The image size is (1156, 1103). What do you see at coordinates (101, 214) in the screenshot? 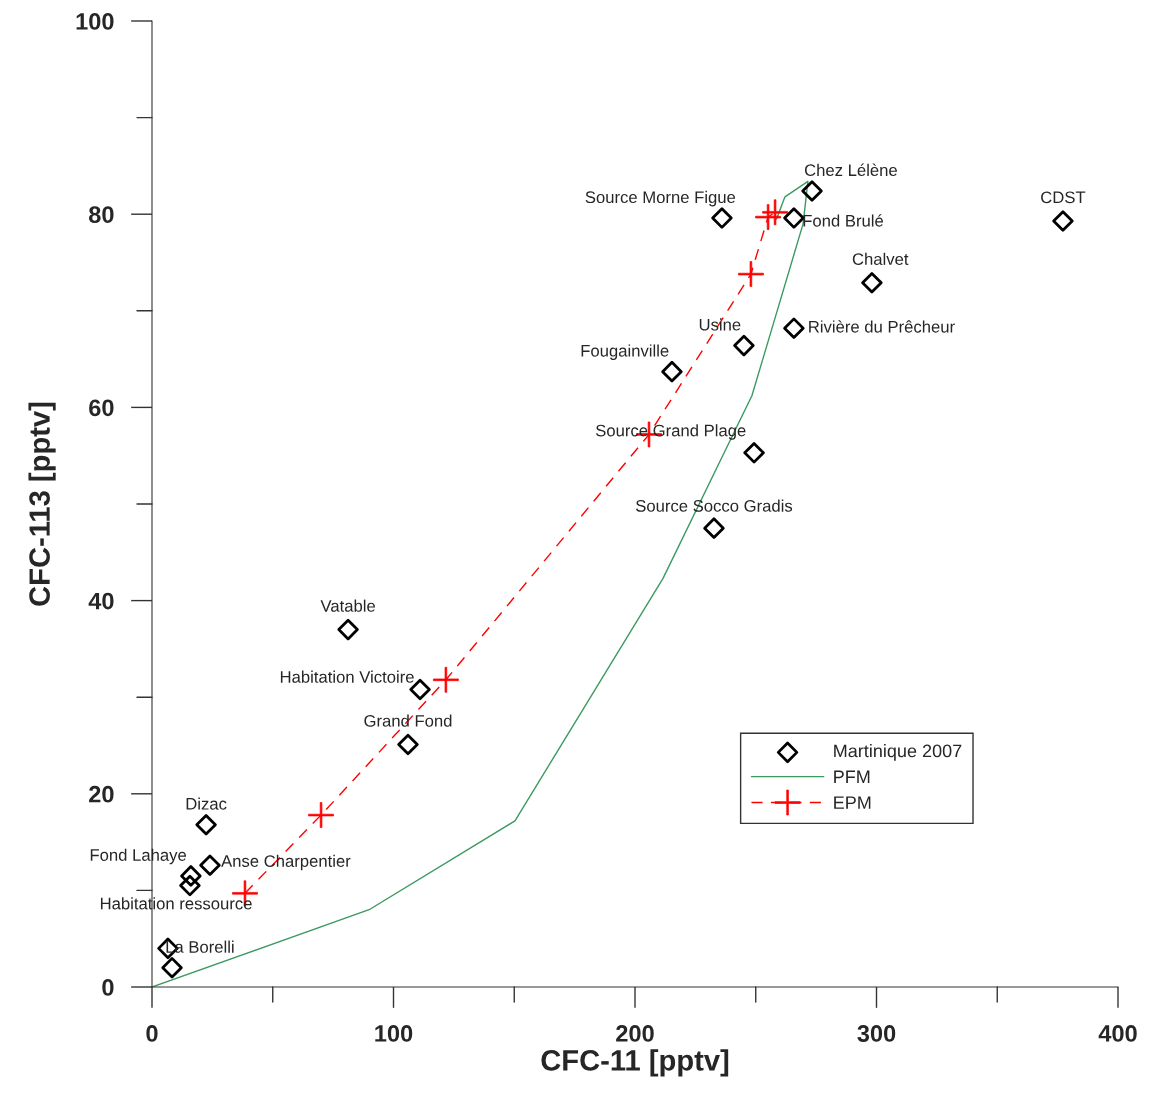
I see `y-tick-label: 80` at bounding box center [101, 214].